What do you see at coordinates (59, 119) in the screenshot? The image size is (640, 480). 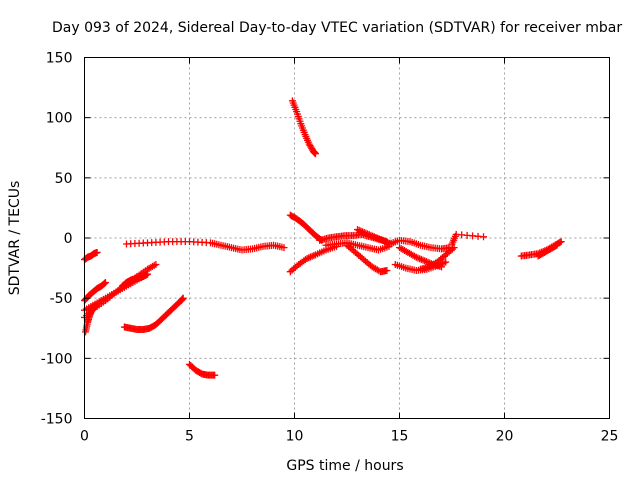 I see `y-tick-label: 100` at bounding box center [59, 119].